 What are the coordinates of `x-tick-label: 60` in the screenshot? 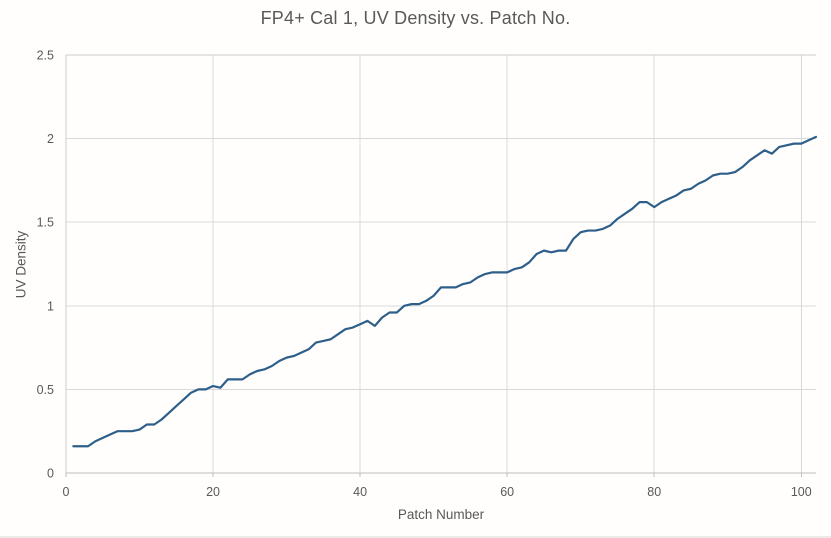 It's located at (507, 492).